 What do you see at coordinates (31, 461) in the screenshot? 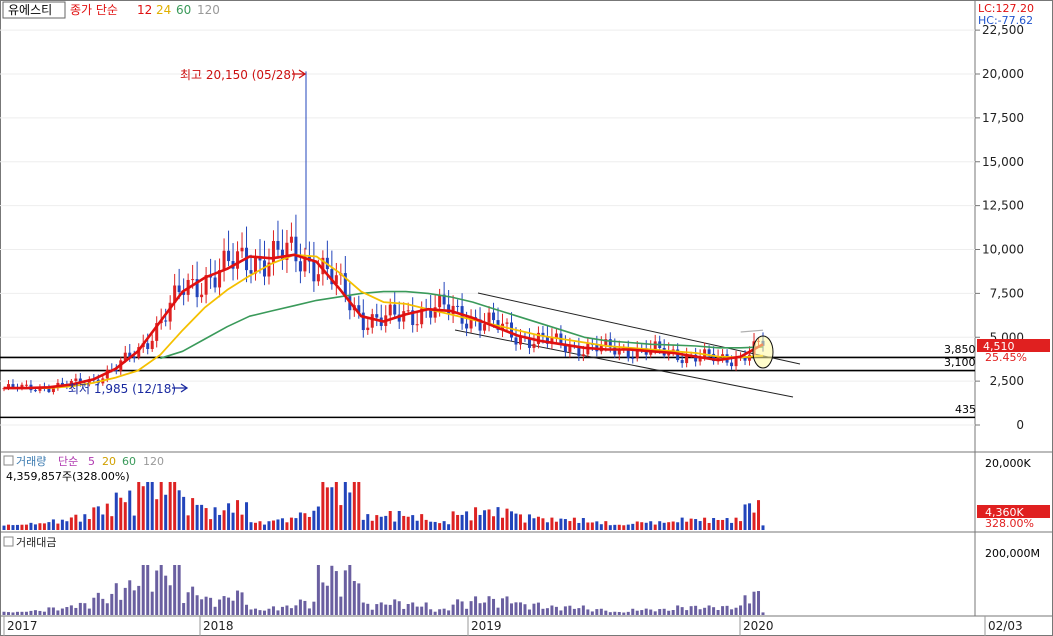
I see `volume-label: 거래량` at bounding box center [31, 461].